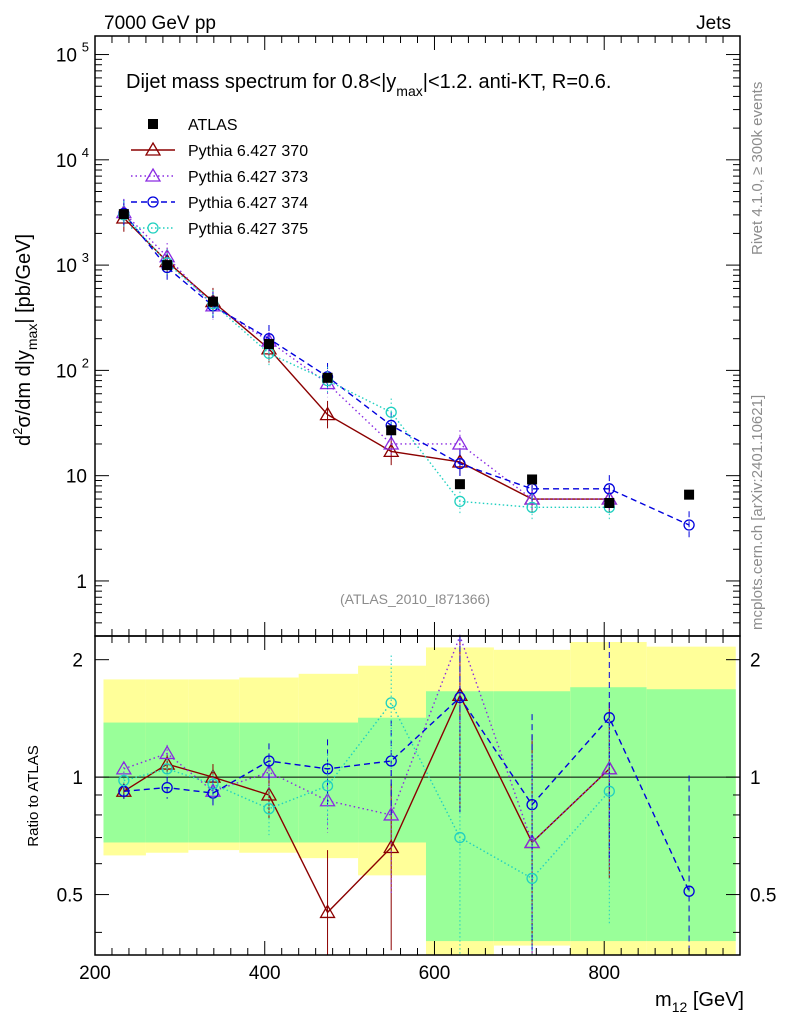  Describe the element at coordinates (85, 257) in the screenshot. I see `y-tick-exponent: 3` at that location.